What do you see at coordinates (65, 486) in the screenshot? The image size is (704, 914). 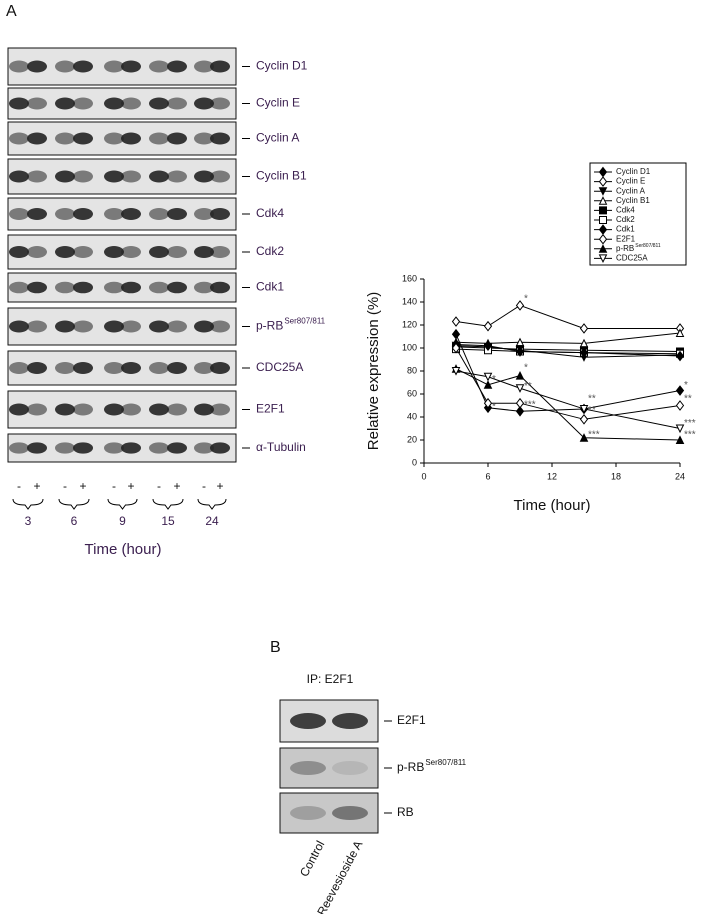 I see `lane-sign: -` at bounding box center [65, 486].